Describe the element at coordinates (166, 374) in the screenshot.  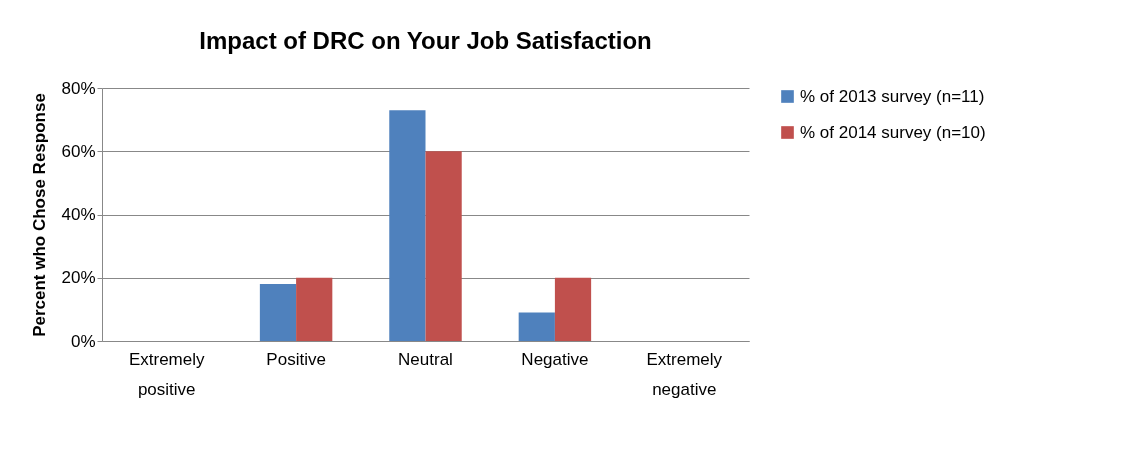
I see `x-tick-label: Extremely positive` at that location.